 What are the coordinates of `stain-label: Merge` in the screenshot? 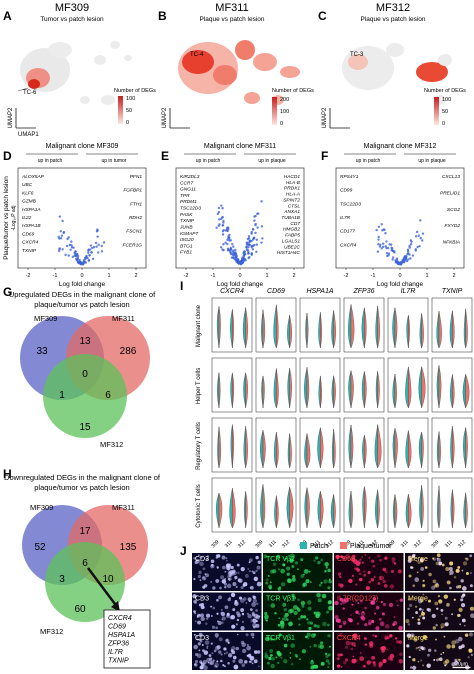 It's located at (418, 559).